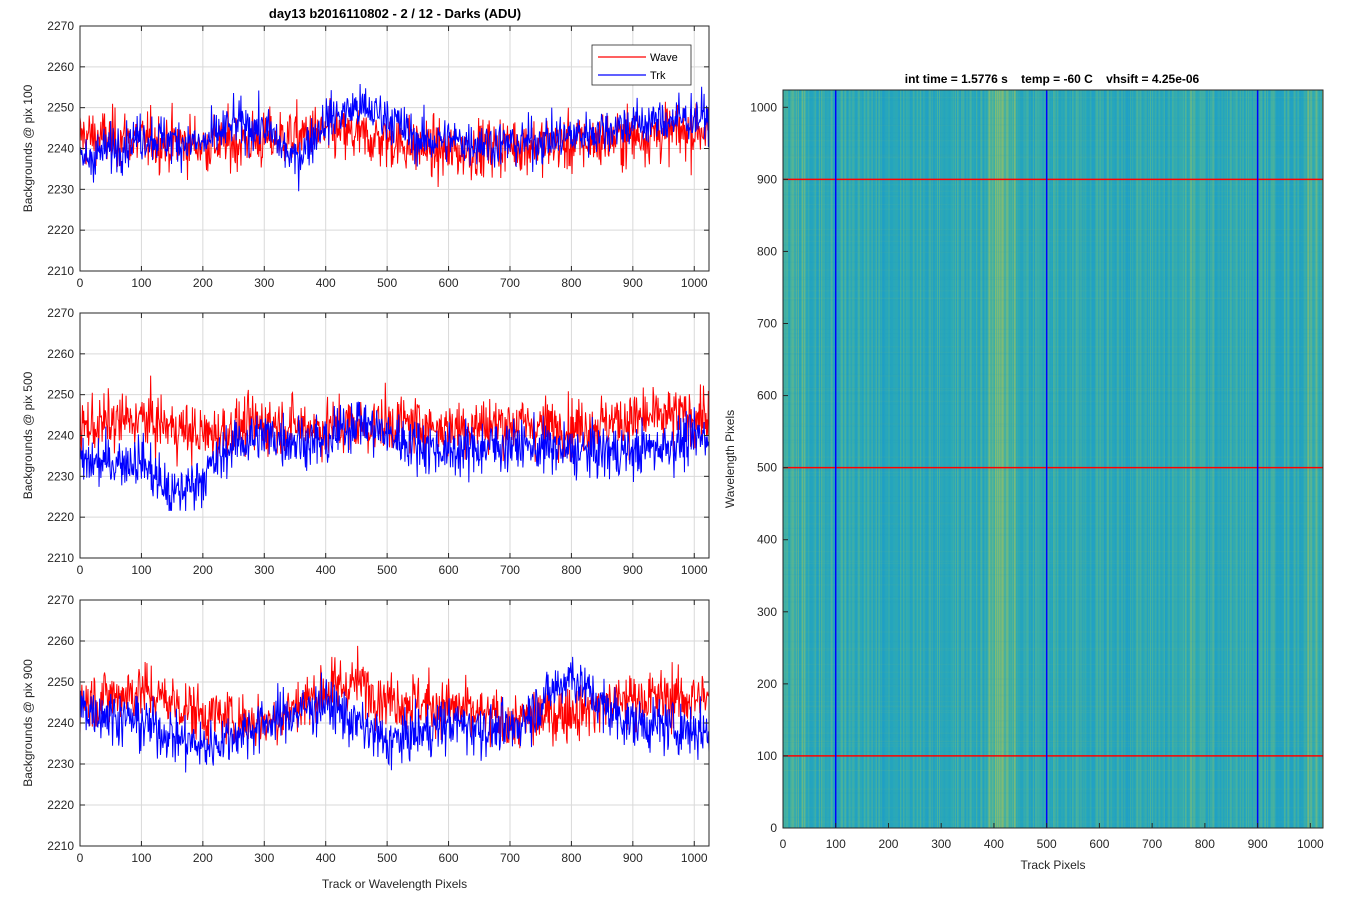 The image size is (1350, 900). Describe the element at coordinates (1205, 844) in the screenshot. I see `heatmap-x-tick-label: 800` at that location.